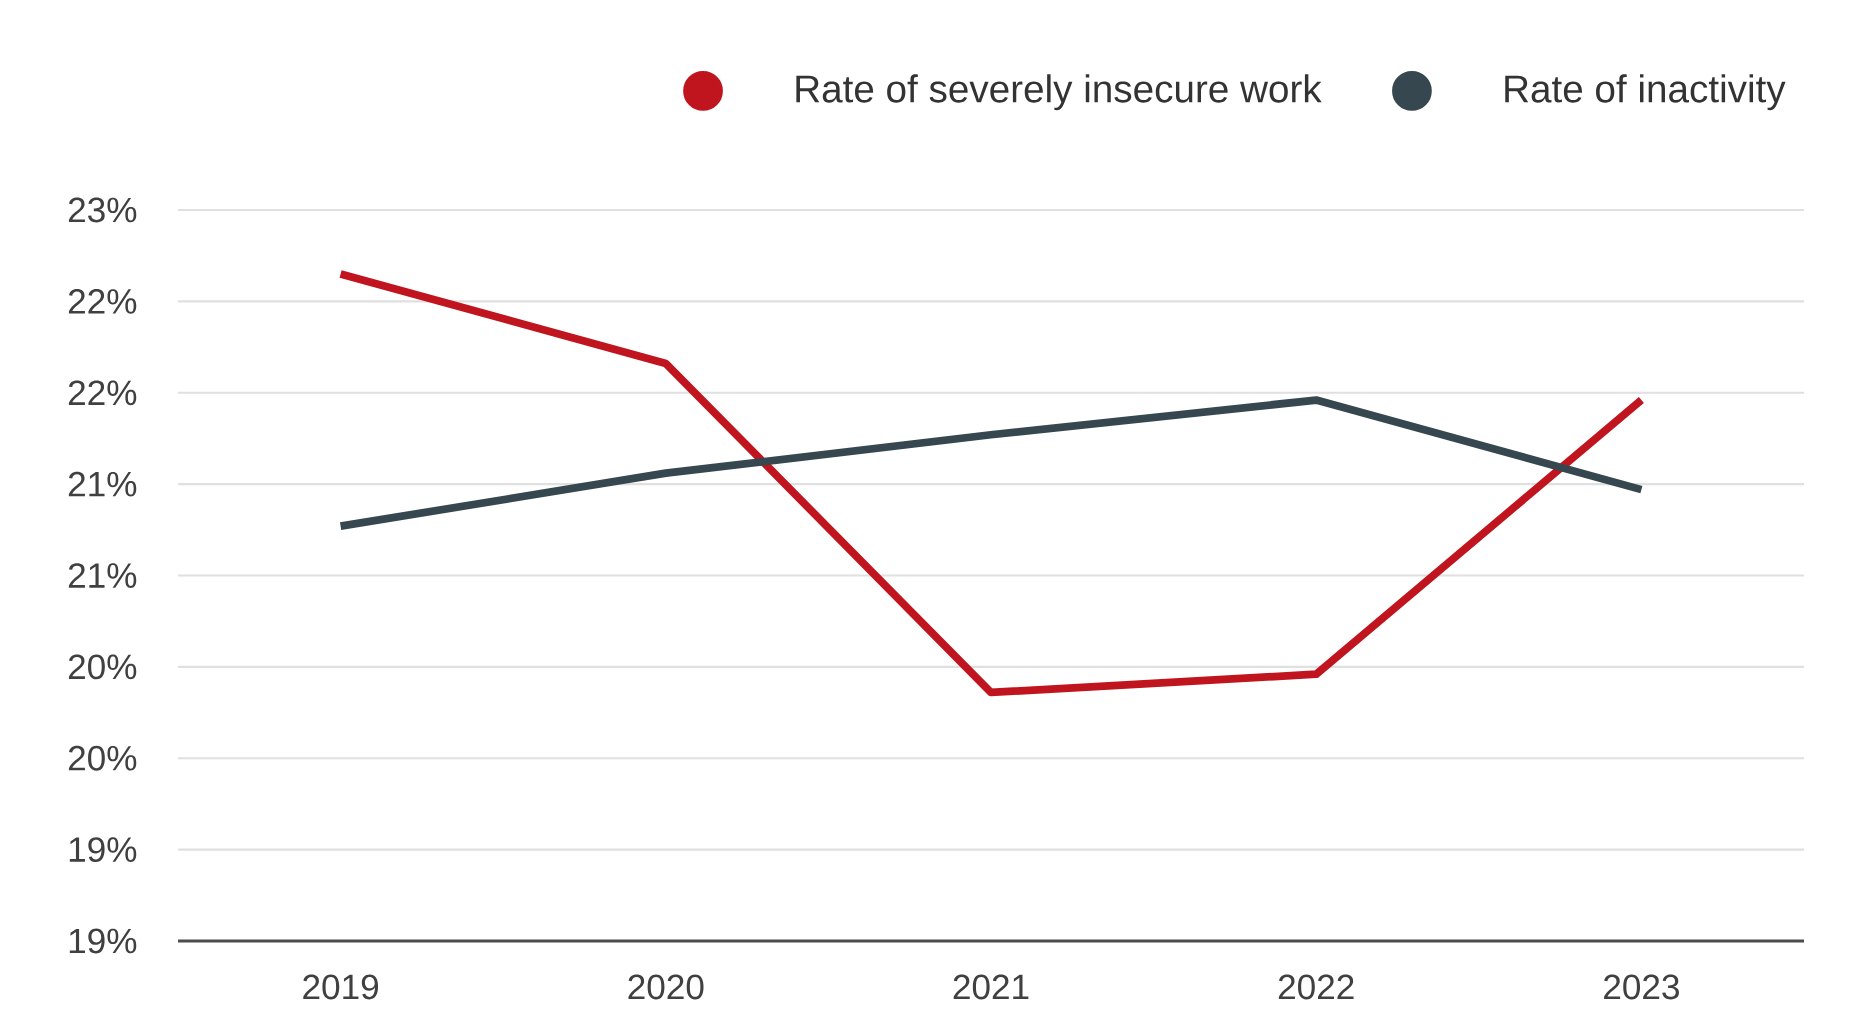  Describe the element at coordinates (341, 987) in the screenshot. I see `x-tick-label: 2019` at that location.